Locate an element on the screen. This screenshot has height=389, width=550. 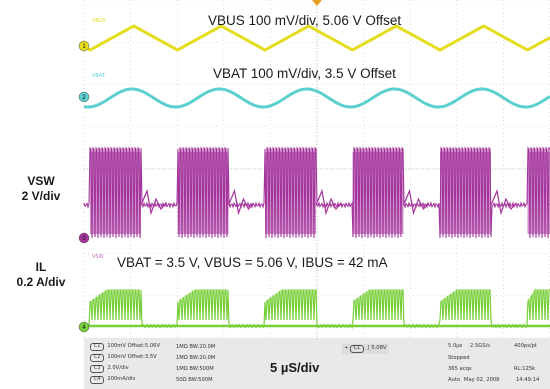
timebase: 5.0µs is located at coordinates (455, 346).